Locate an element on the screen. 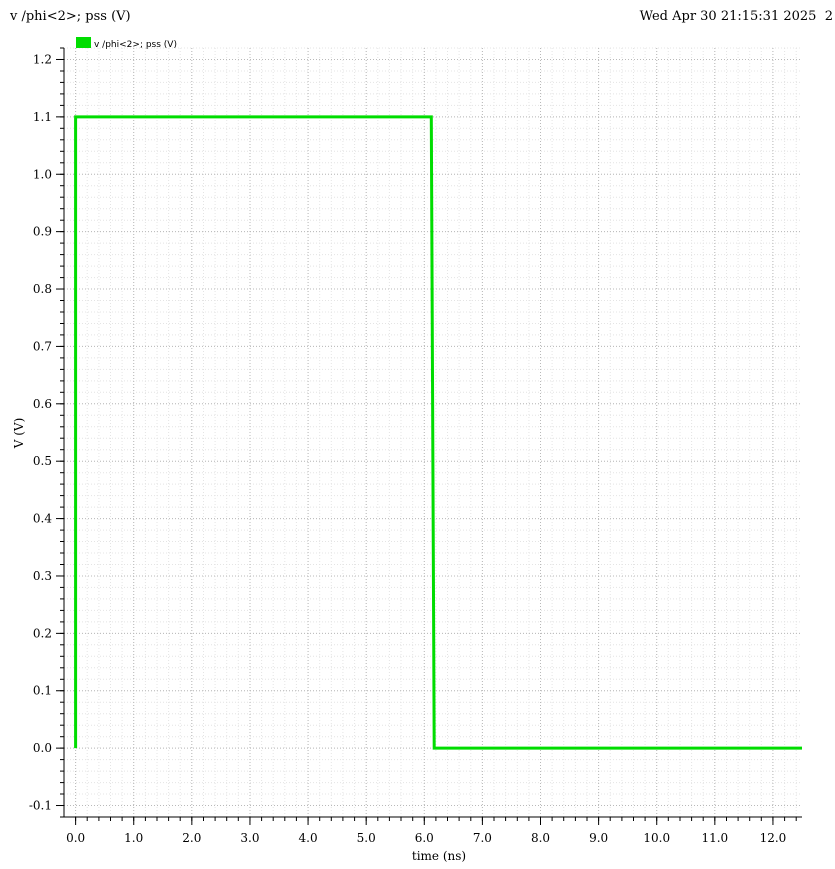  y-tick-label: 0.7 is located at coordinates (42, 346).